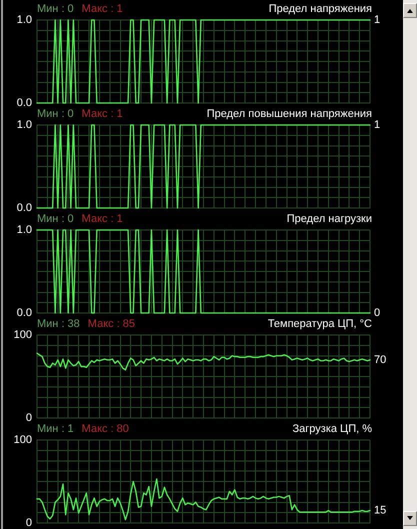  I want to click on text: Мин : 38, so click(58, 324).